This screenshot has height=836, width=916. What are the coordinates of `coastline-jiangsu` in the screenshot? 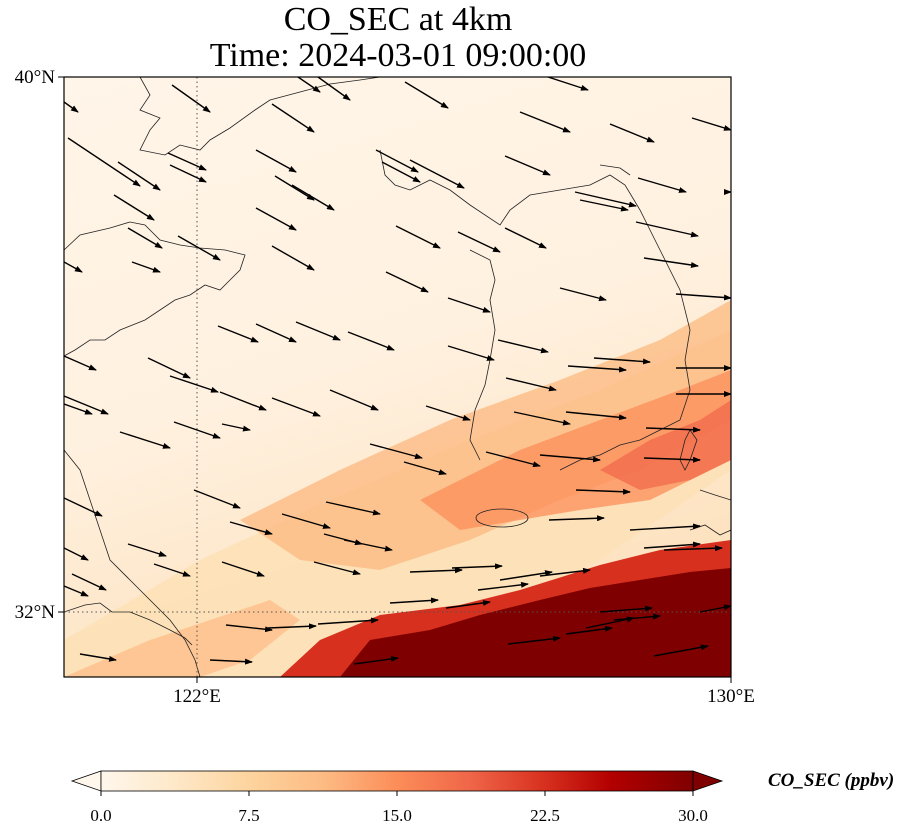 It's located at (132, 563).